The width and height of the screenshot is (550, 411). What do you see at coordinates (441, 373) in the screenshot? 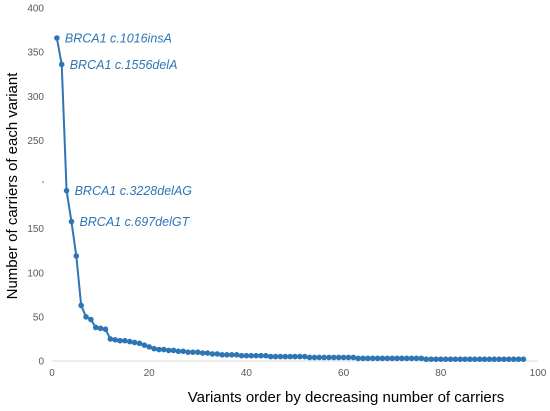
I see `x-tick-label: 80` at bounding box center [441, 373].